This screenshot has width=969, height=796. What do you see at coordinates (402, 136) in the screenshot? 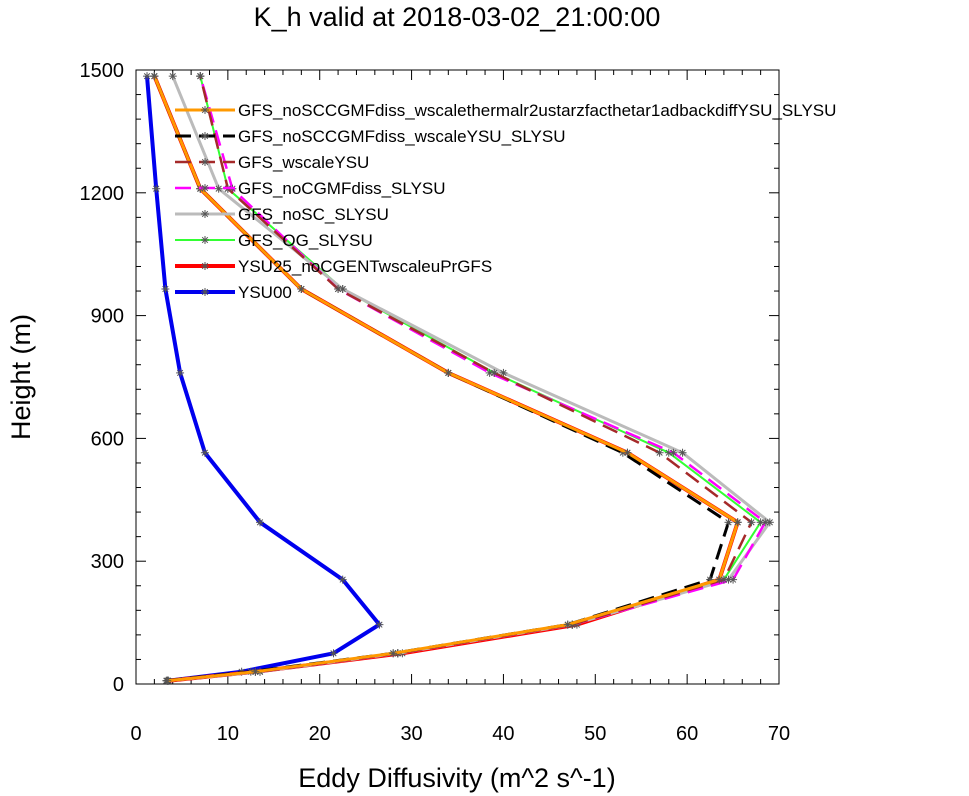
I see `legend-label: GFS_noSCCGMFdiss_wscaleYSU_SLYSU` at bounding box center [402, 136].